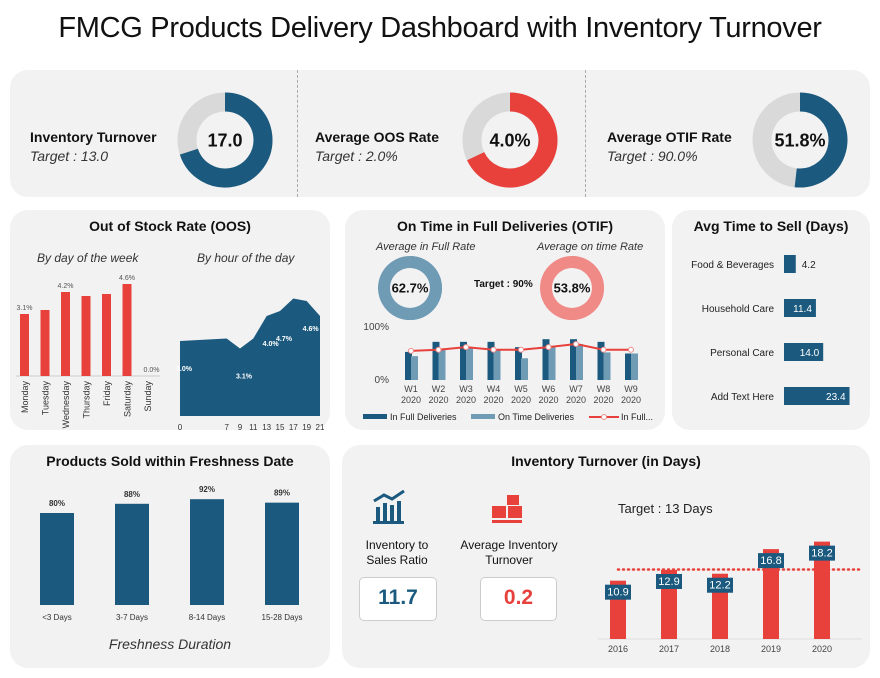  What do you see at coordinates (576, 389) in the screenshot?
I see `tick-label: W7` at bounding box center [576, 389].